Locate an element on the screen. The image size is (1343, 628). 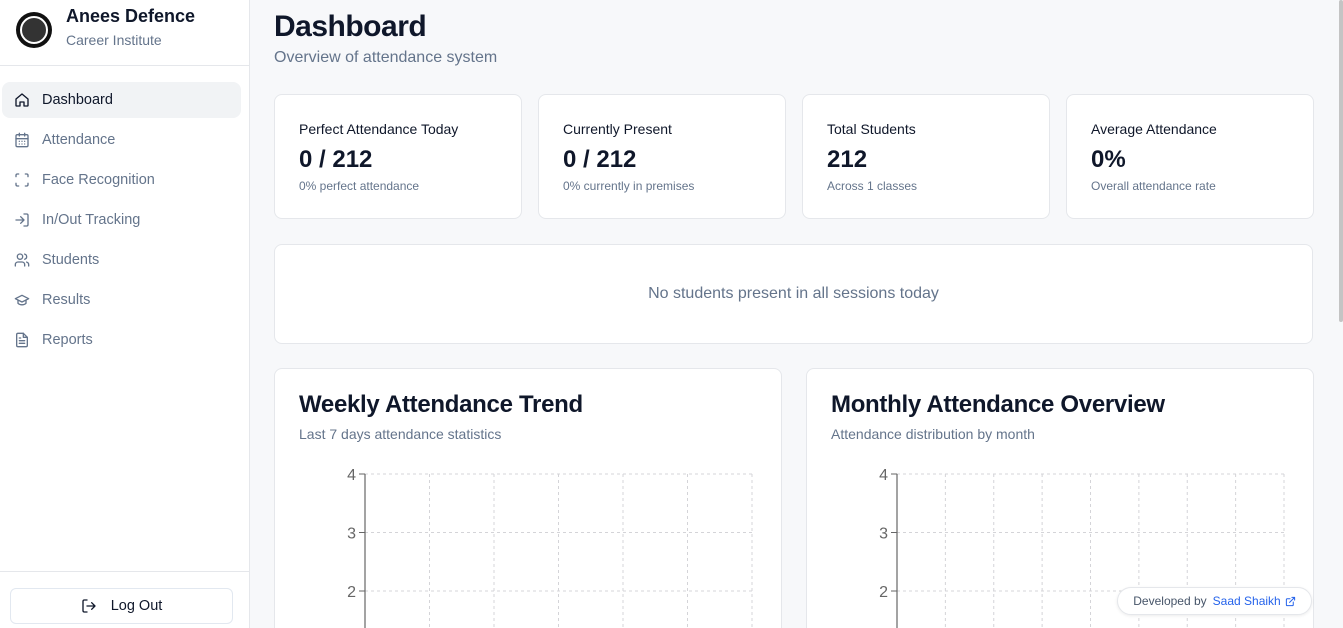
developer-credit: Developed by Saad Shaikh is located at coordinates (1214, 601).